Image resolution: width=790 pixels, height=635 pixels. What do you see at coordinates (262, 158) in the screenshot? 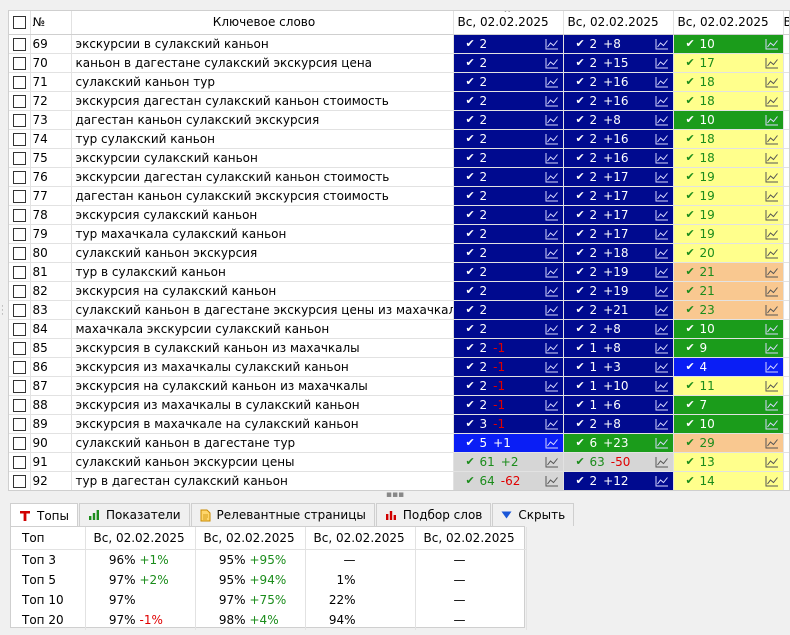
I see `keyword-cell: экскурсии сулакский каньон` at bounding box center [262, 158].